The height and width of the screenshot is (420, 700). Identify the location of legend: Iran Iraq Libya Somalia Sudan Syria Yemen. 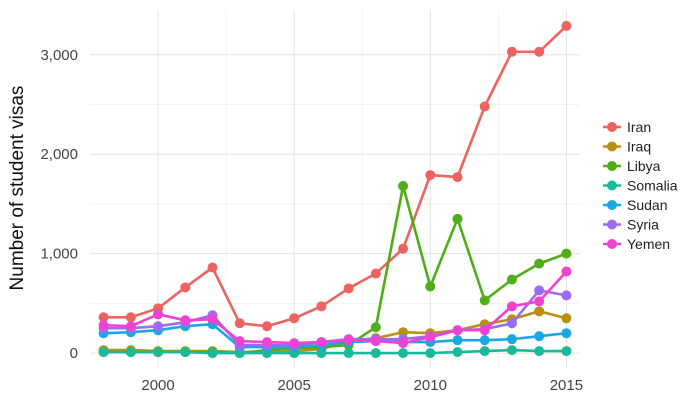
(640, 185).